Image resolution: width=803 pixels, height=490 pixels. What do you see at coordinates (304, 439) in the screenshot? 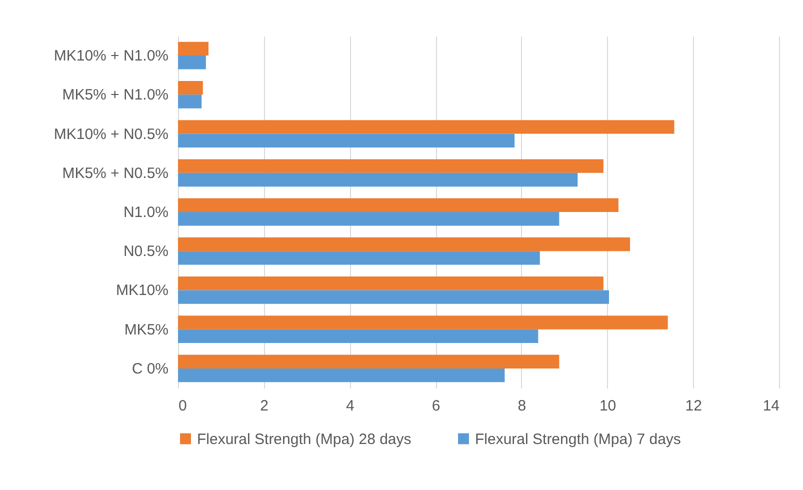
I see `legend-label: Flexural Strength (Mpa) 28 days` at bounding box center [304, 439].